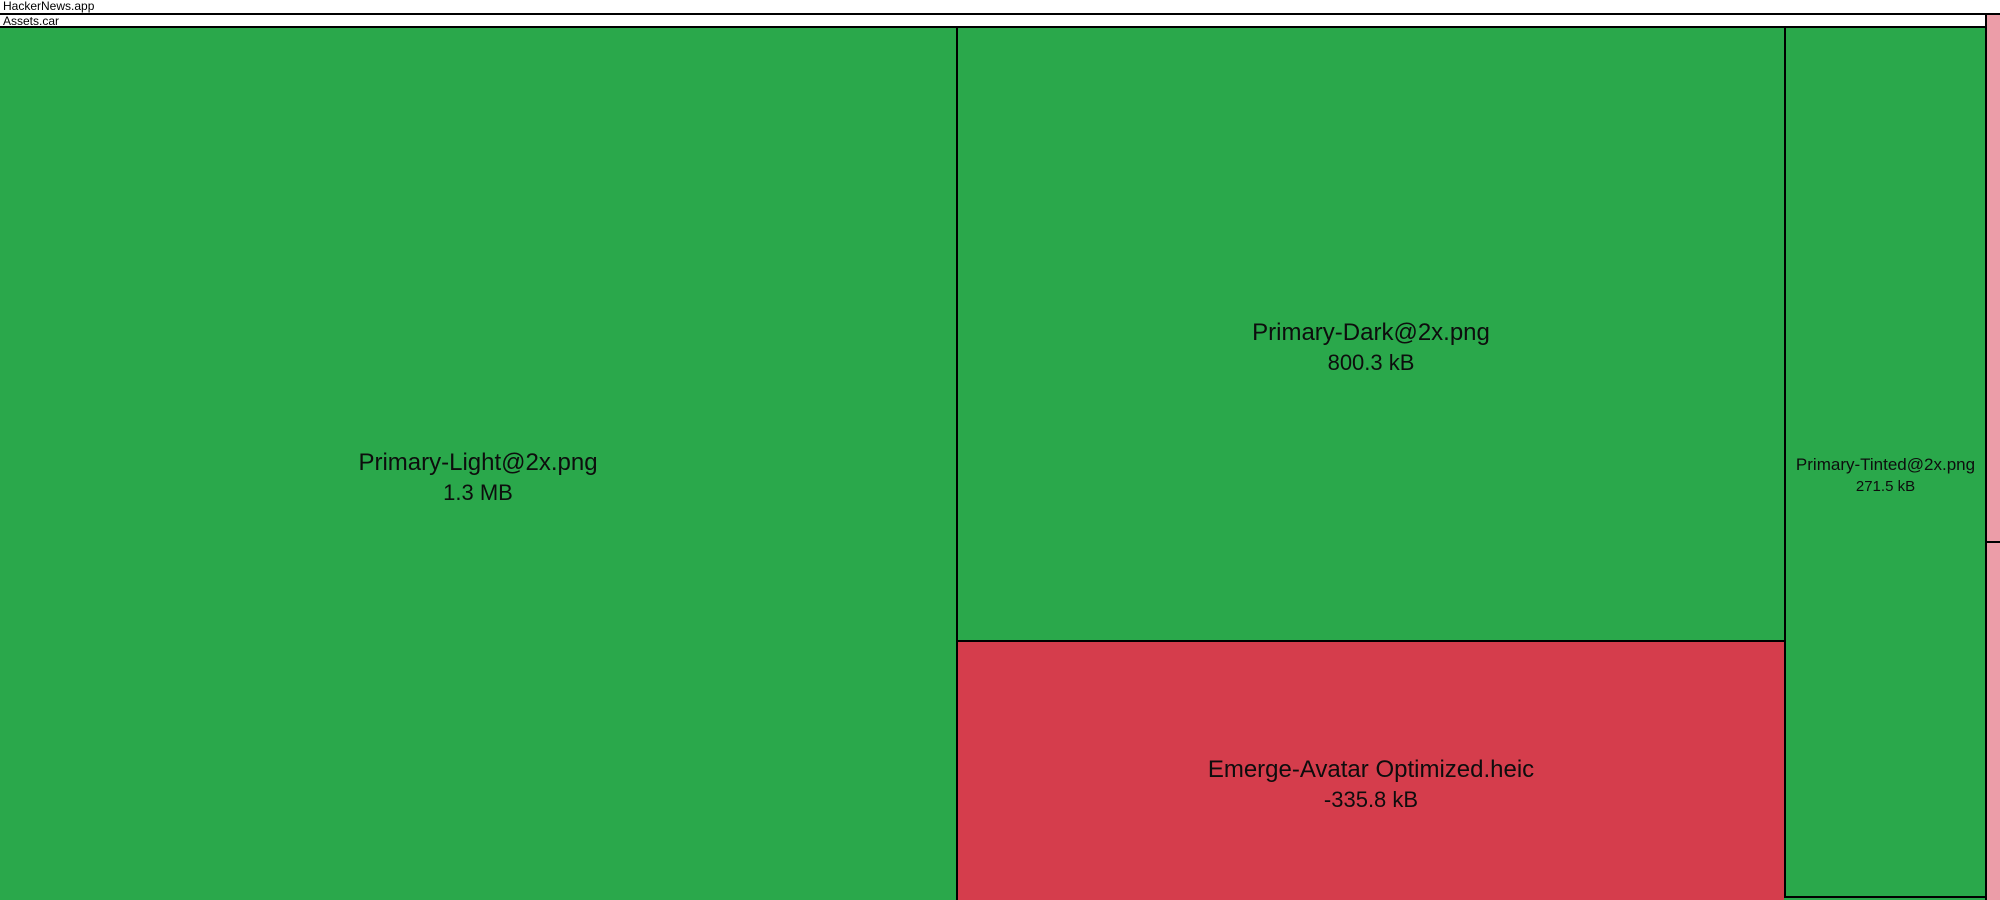 The width and height of the screenshot is (2000, 900). Describe the element at coordinates (1885, 475) in the screenshot. I see `cell-label: Primary-Tinted@2x.png 271.5 kB` at that location.